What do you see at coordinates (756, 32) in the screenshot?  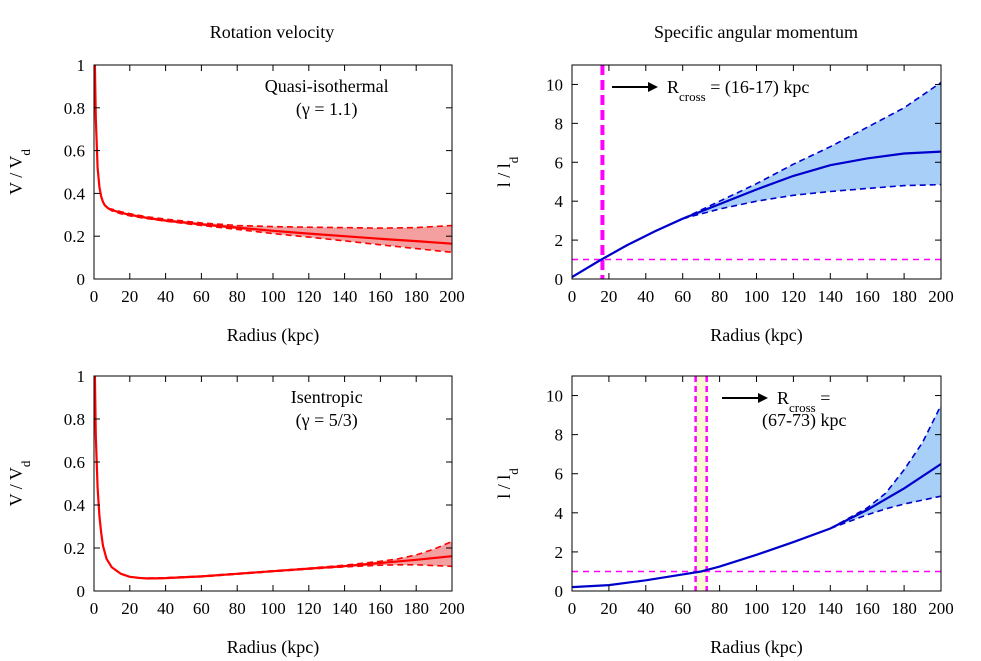 I see `column-title-right: Specific angular momentum` at bounding box center [756, 32].